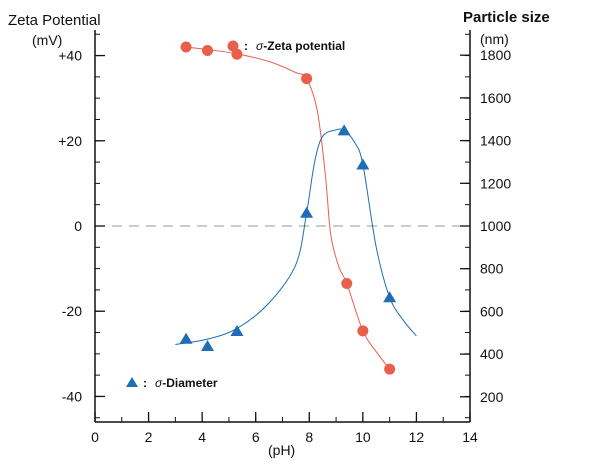 The width and height of the screenshot is (591, 467). What do you see at coordinates (492, 354) in the screenshot?
I see `right-tick-label: 400` at bounding box center [492, 354].